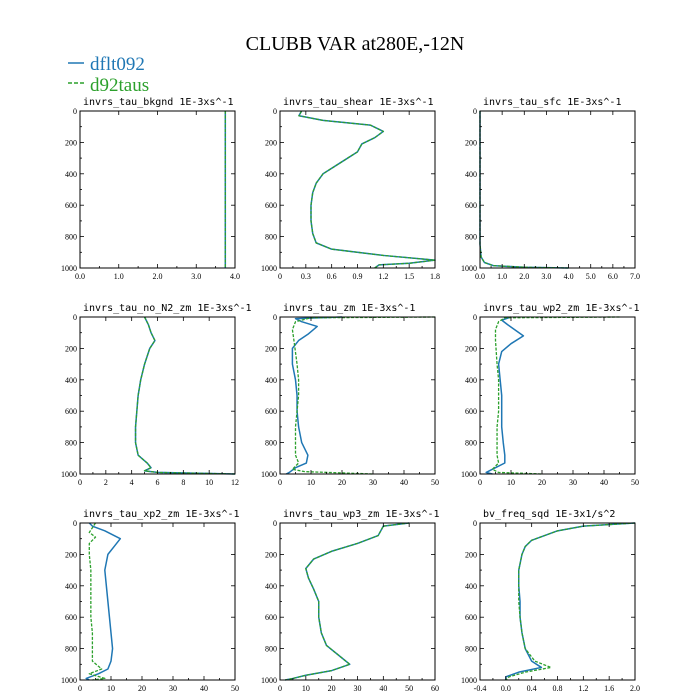 Image resolution: width=700 pixels, height=700 pixels. I want to click on panel-title: invrs_tau_sfc 1E-3xs^-1, so click(552, 102).